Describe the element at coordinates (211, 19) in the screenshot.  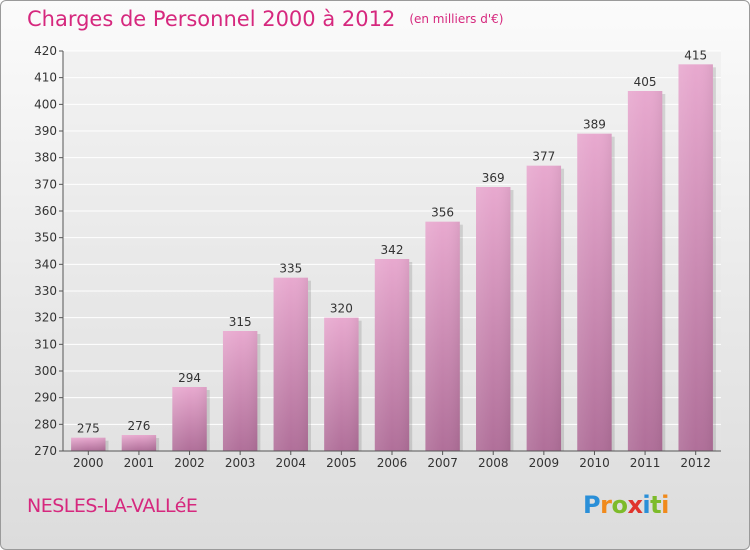
I see `title-text: Charges de Personnel 2000 à 2012` at that location.